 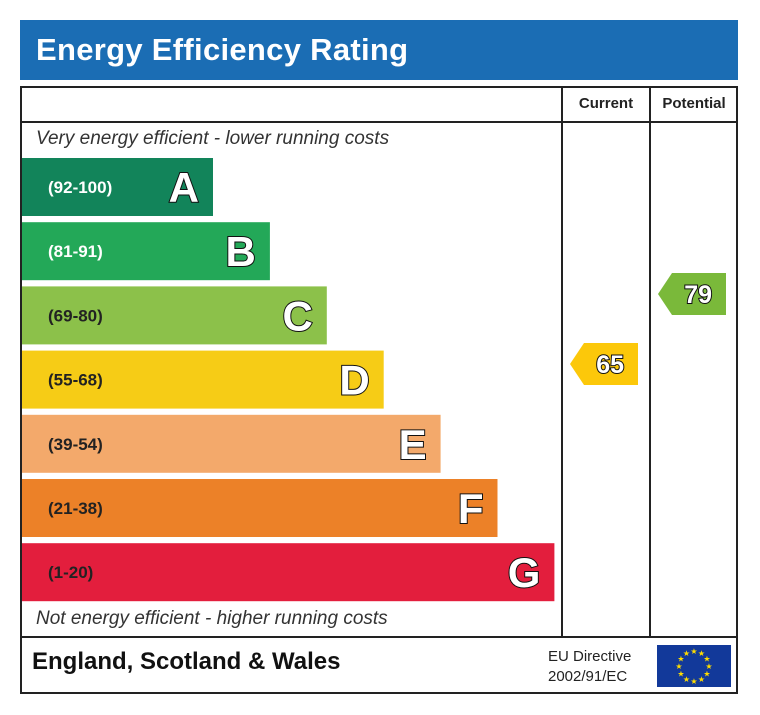 What do you see at coordinates (75, 251) in the screenshot?
I see `band-range-b: (81-91)` at bounding box center [75, 251].